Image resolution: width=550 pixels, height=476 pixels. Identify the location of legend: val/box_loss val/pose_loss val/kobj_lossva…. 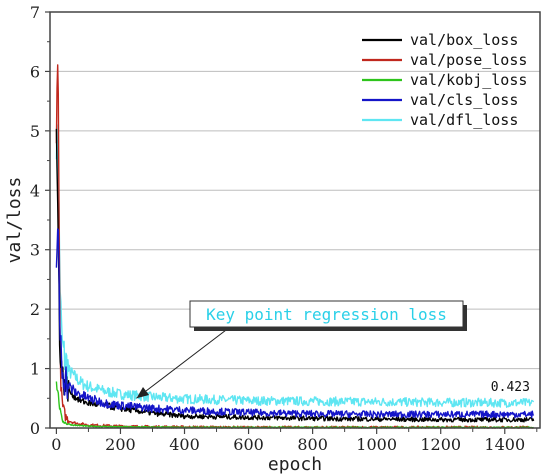
(444, 80).